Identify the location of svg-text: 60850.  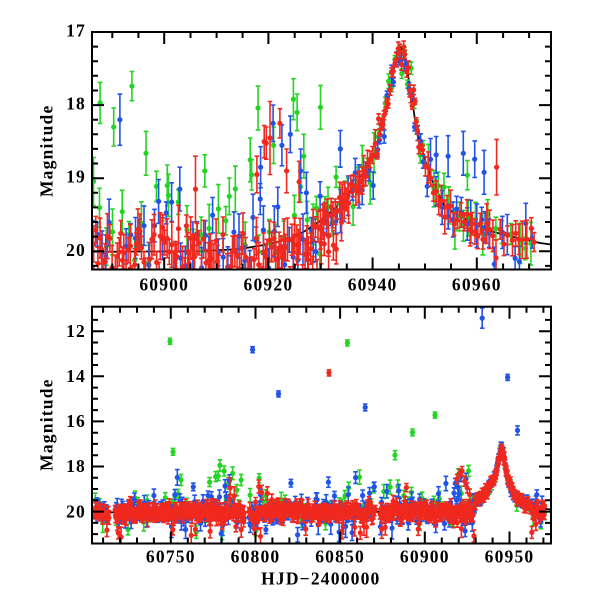
(340, 557).